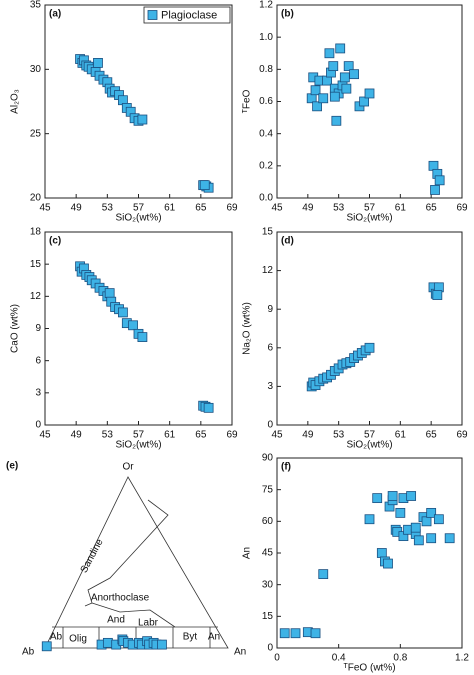 The height and width of the screenshot is (675, 474). Describe the element at coordinates (270, 648) in the screenshot. I see `y-tick-label: 0` at that location.